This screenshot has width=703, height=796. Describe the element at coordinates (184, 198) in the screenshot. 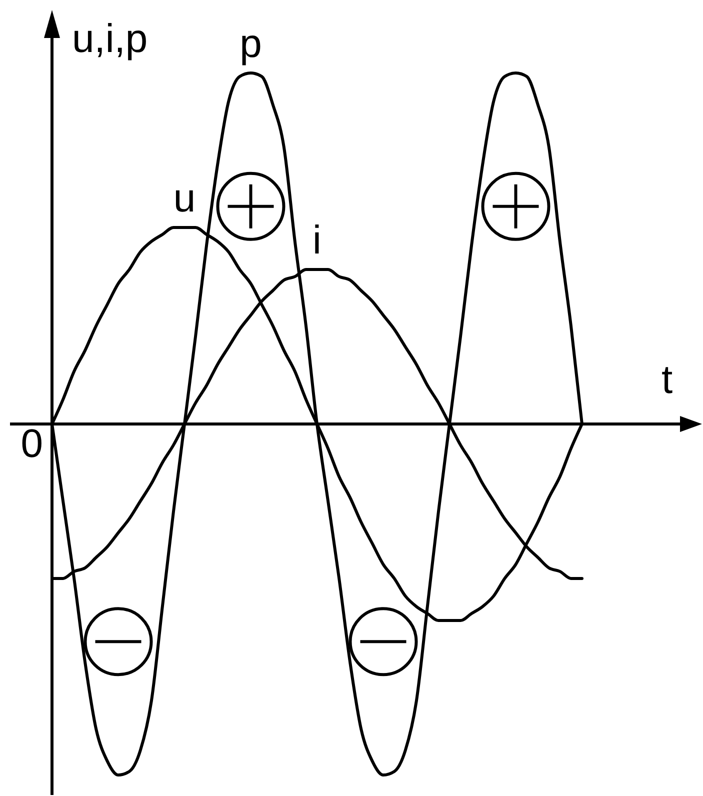

I see `legend-label: u` at that location.